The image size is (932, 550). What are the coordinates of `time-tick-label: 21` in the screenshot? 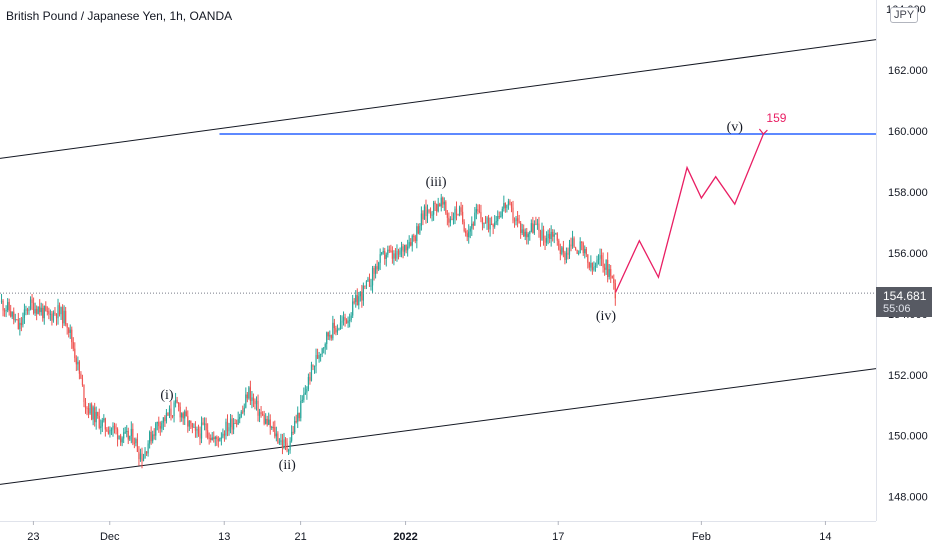 It's located at (300, 537).